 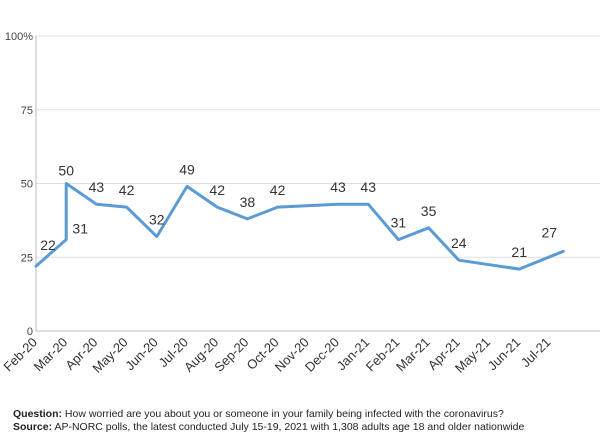 I want to click on x-tick-label: Mar-20, so click(x=51, y=355).